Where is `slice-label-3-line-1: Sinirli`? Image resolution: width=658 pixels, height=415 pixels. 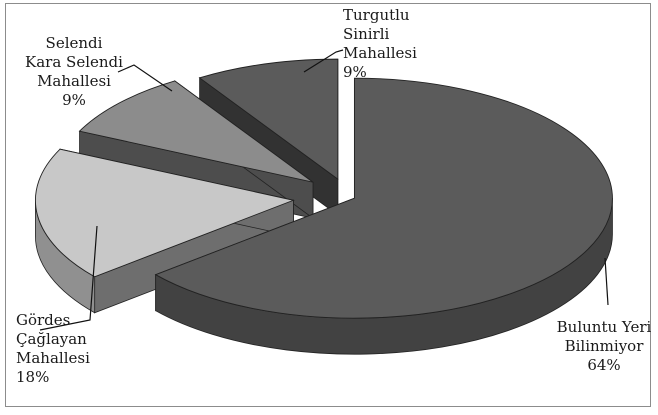
slice-label-3-line-1: Sinirli is located at coordinates (366, 34).